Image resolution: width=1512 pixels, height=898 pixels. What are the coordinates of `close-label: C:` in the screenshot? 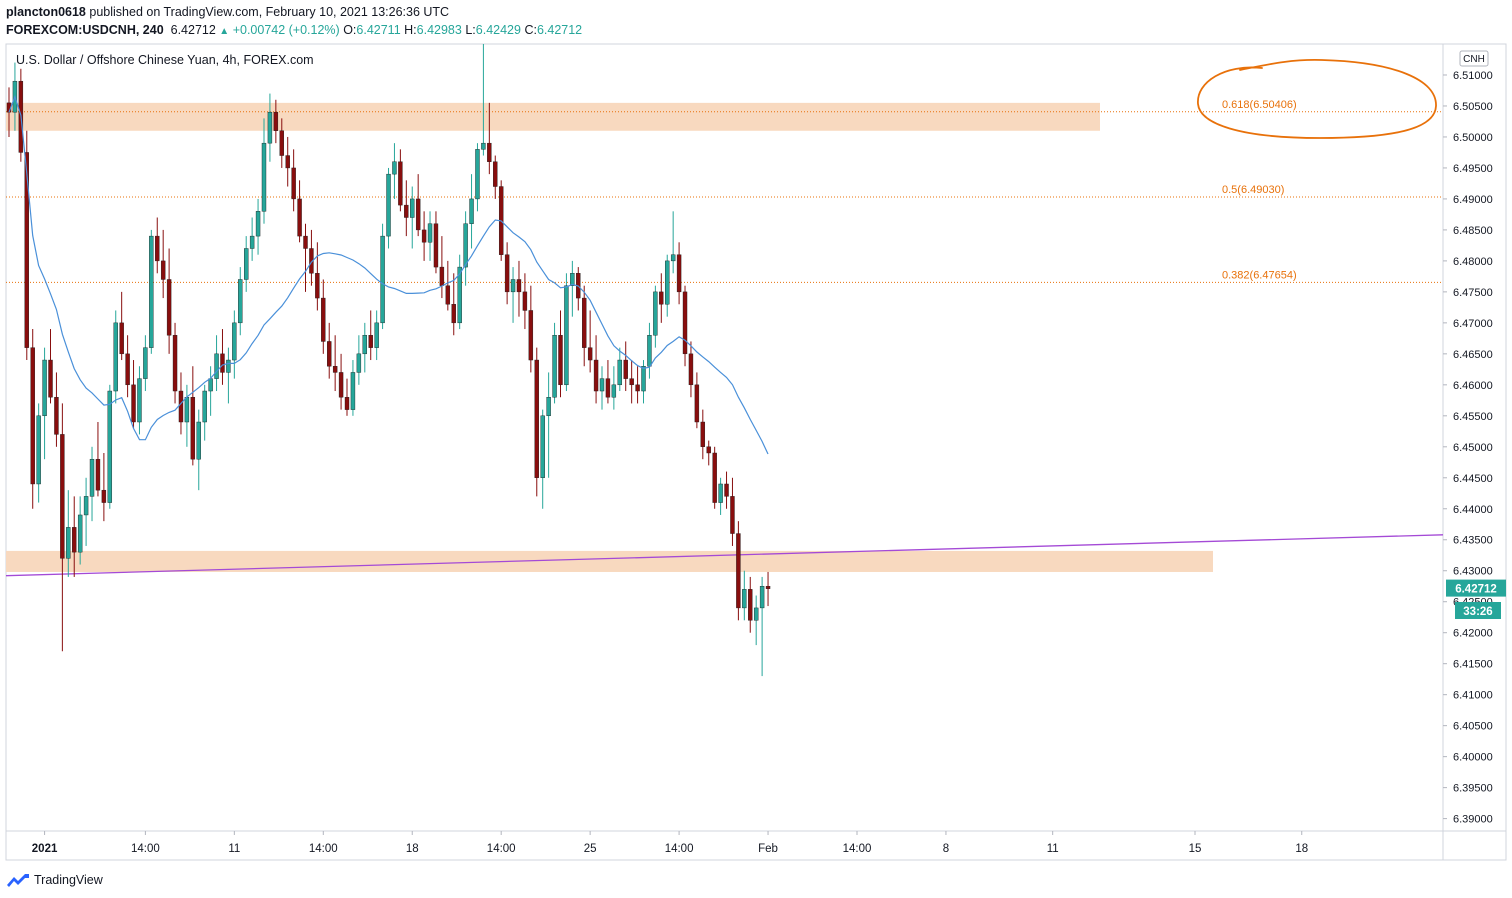 It's located at (530, 30).